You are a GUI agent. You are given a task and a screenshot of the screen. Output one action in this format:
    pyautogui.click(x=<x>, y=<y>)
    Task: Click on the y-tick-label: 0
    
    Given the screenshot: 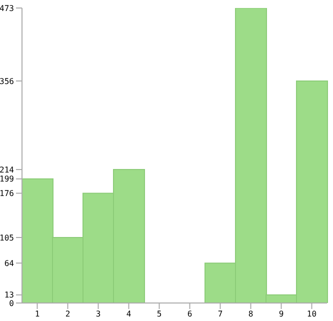 What is the action you would take?
    pyautogui.click(x=11, y=303)
    